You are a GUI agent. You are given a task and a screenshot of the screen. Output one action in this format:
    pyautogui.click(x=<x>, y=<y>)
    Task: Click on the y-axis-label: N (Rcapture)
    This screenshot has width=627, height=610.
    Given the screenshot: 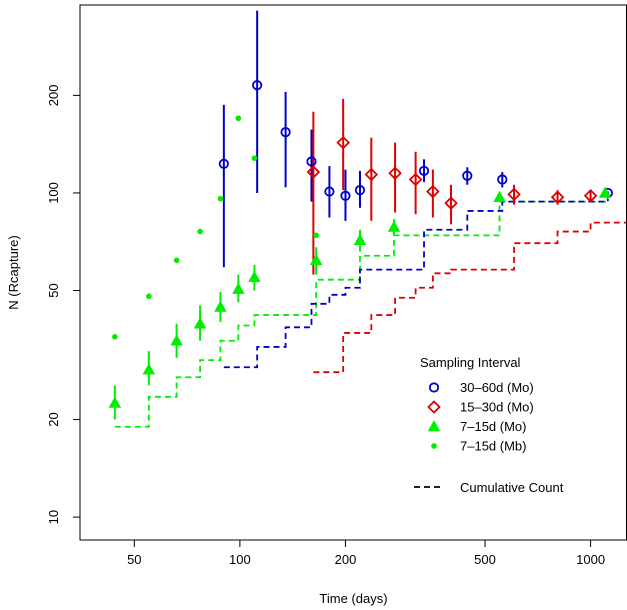 What is the action you would take?
    pyautogui.click(x=13, y=272)
    